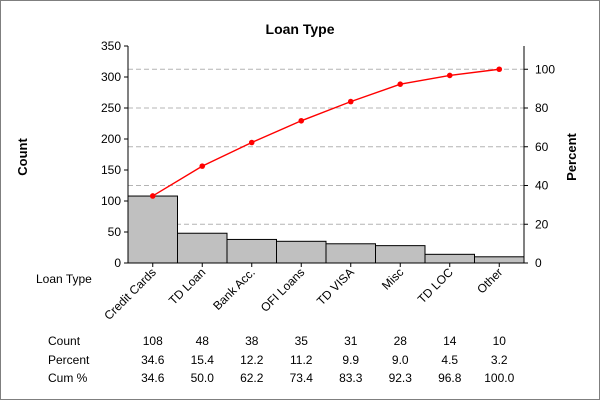 The height and width of the screenshot is (400, 600). What do you see at coordinates (187, 286) in the screenshot?
I see `category-label: TD Loan` at bounding box center [187, 286].